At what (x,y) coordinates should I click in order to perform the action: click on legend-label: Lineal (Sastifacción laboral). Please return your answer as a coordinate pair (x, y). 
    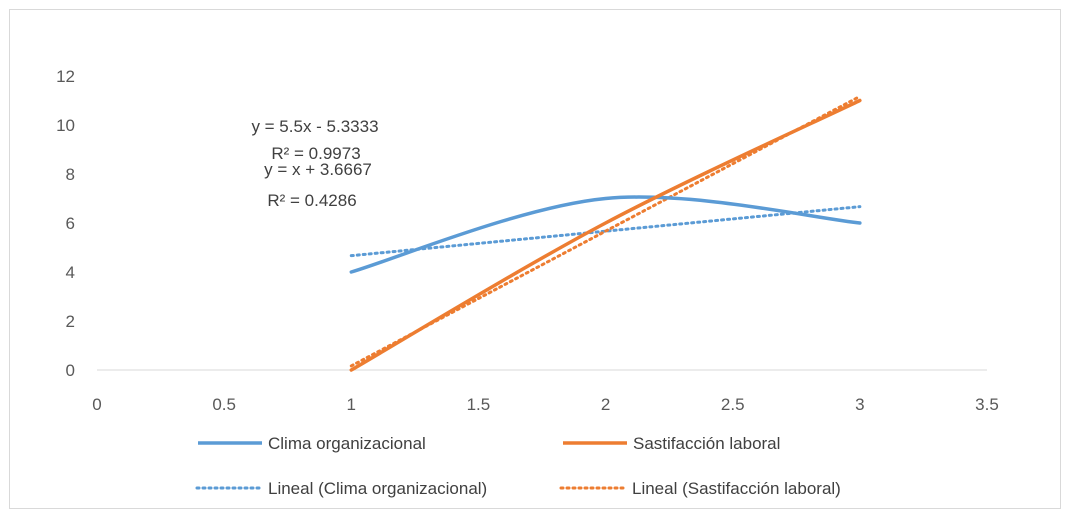
    Looking at the image, I should click on (736, 488).